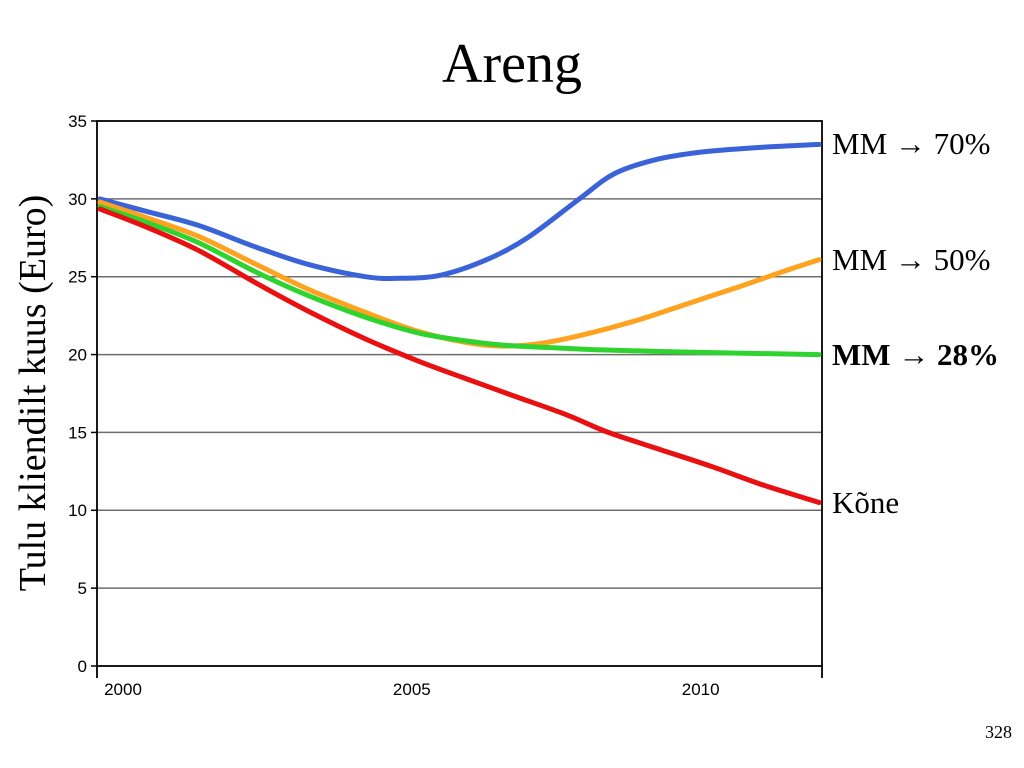 This screenshot has width=1024, height=768. What do you see at coordinates (916, 354) in the screenshot?
I see `series-label-mm-28: MM → 28%` at bounding box center [916, 354].